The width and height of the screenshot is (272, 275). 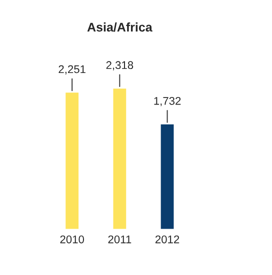 I want to click on data-label: 1,732, so click(x=167, y=101).